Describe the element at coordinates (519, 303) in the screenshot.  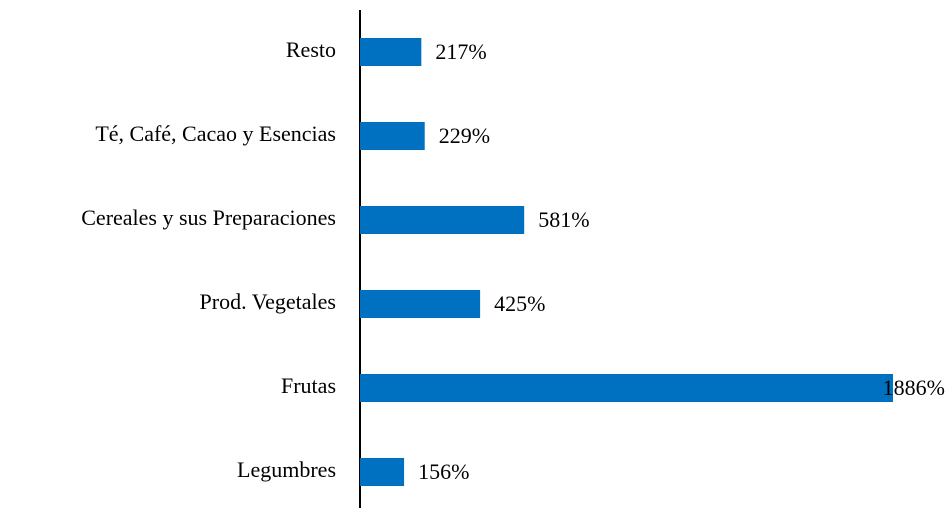
I see `data-label: 425%` at that location.